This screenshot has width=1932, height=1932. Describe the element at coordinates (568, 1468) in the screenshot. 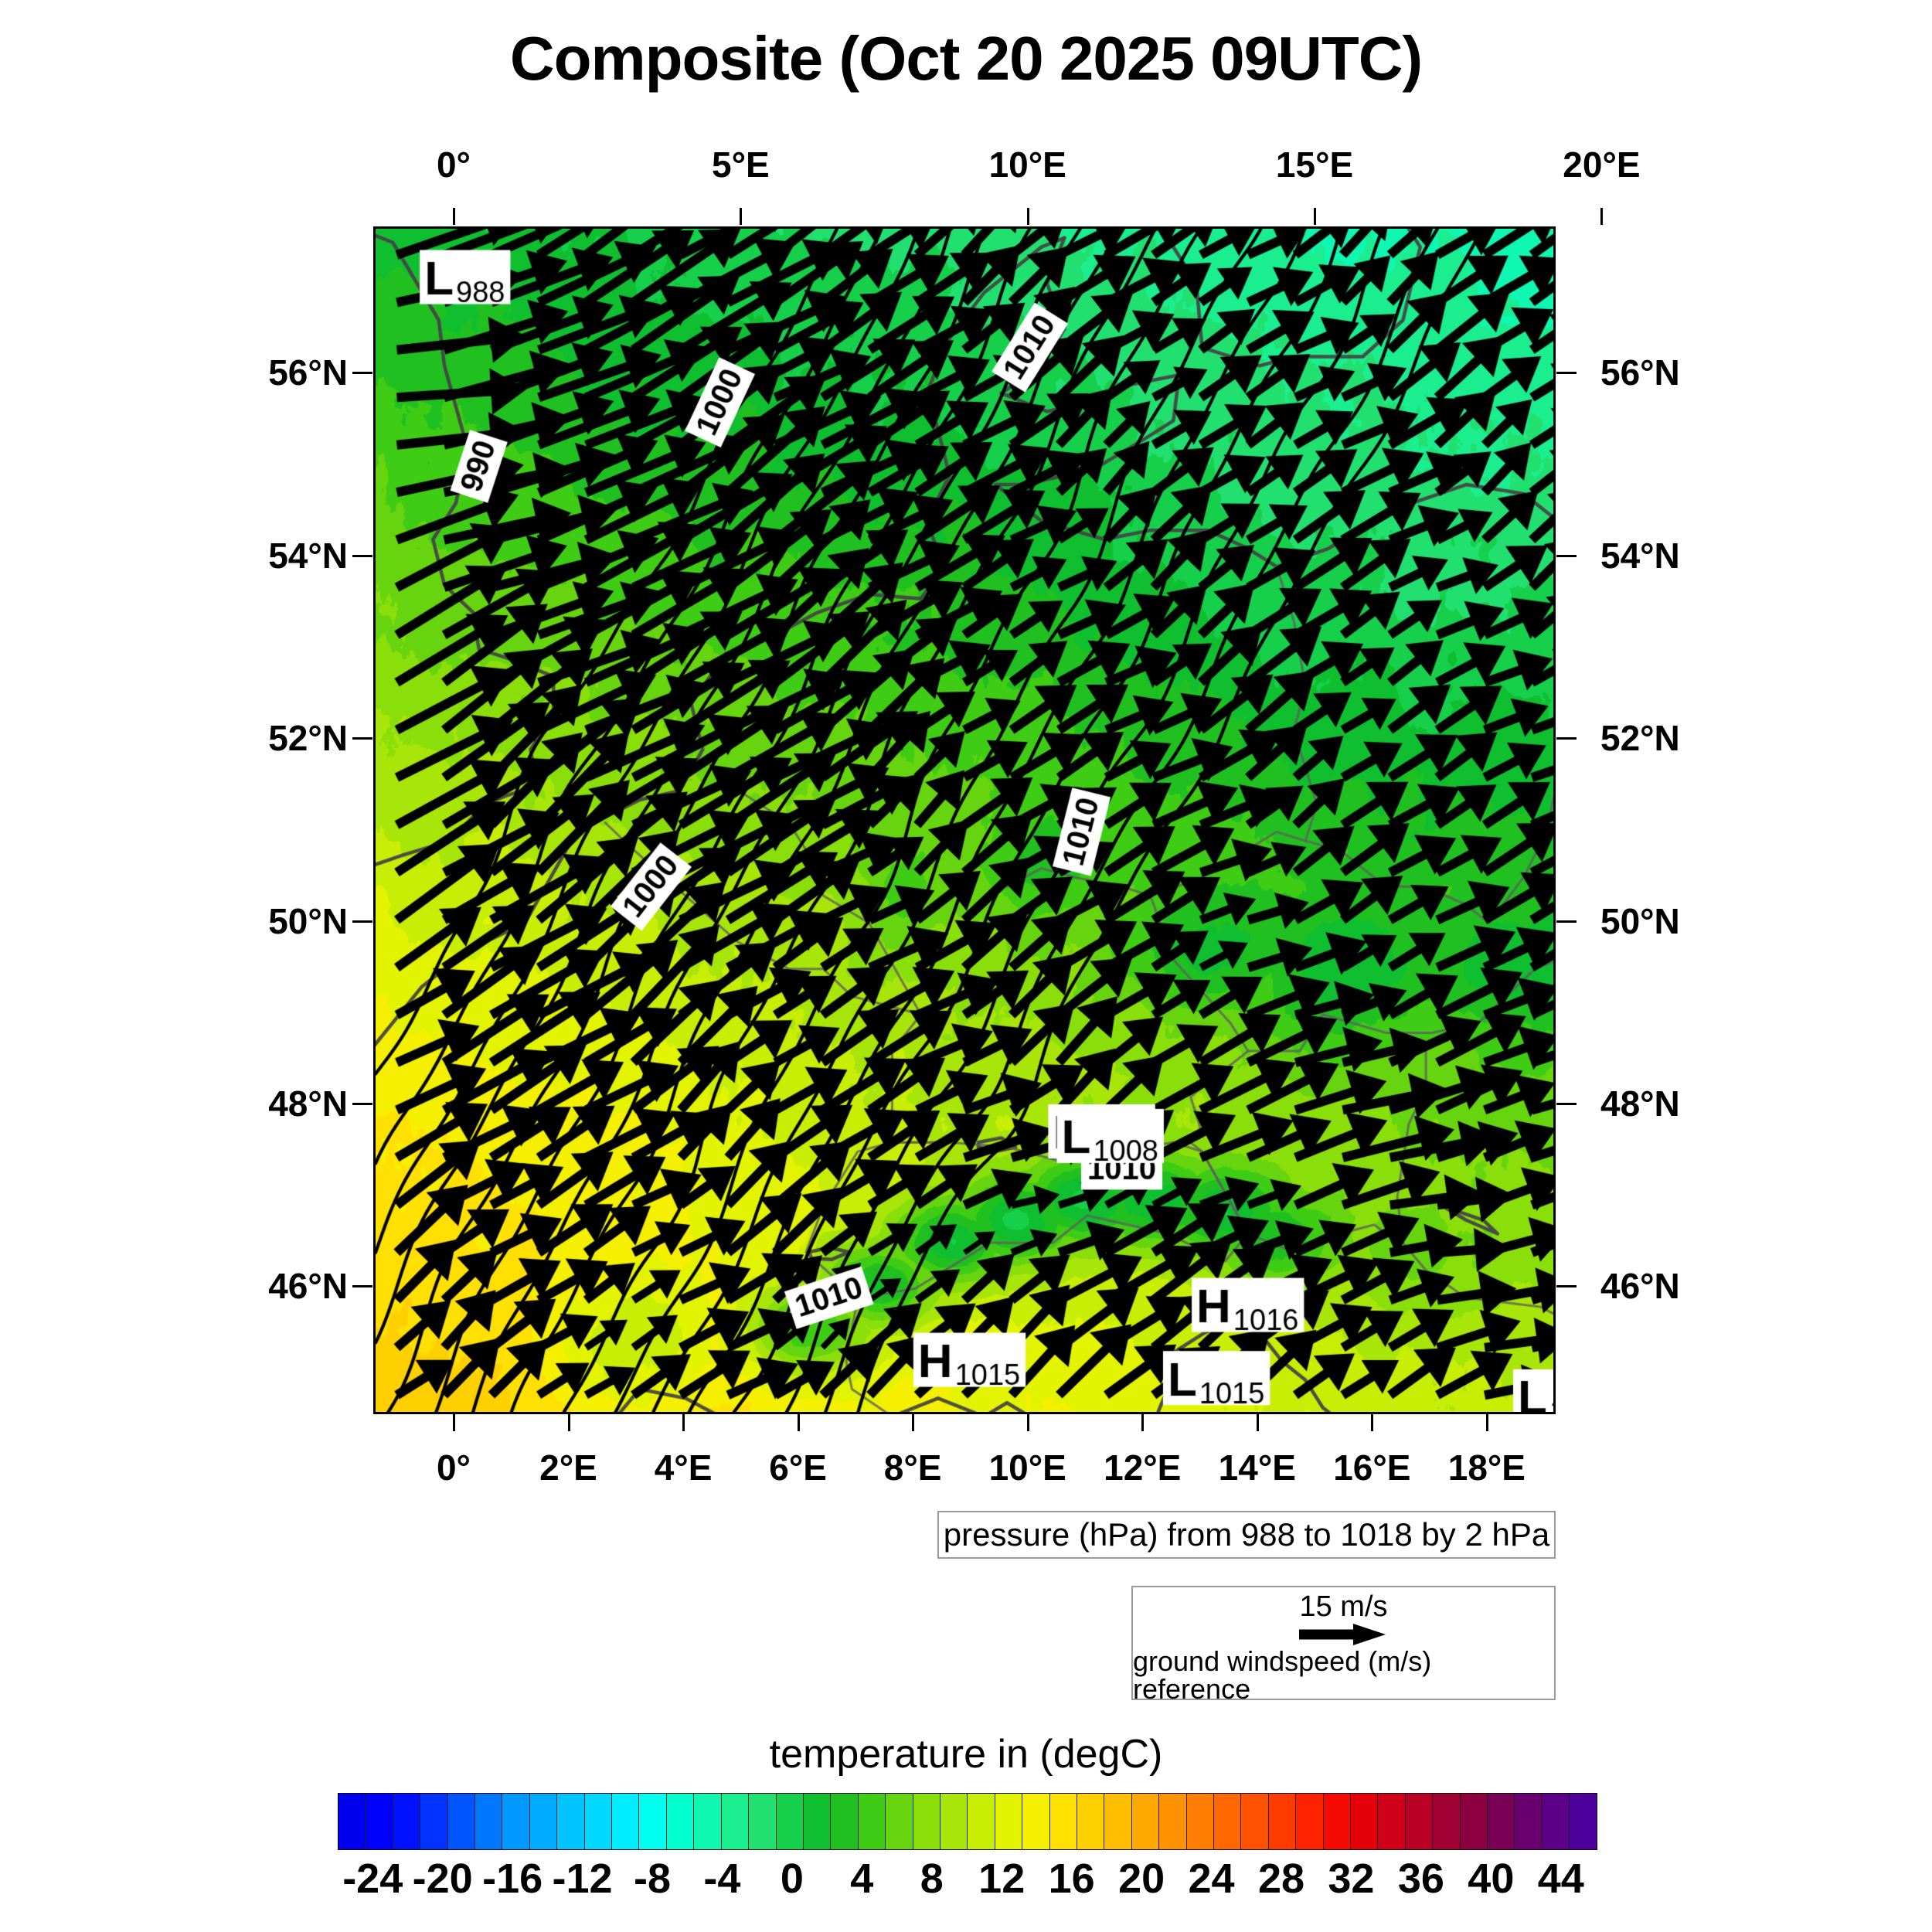

I see `axis-bottom-label-1: 2°E` at that location.